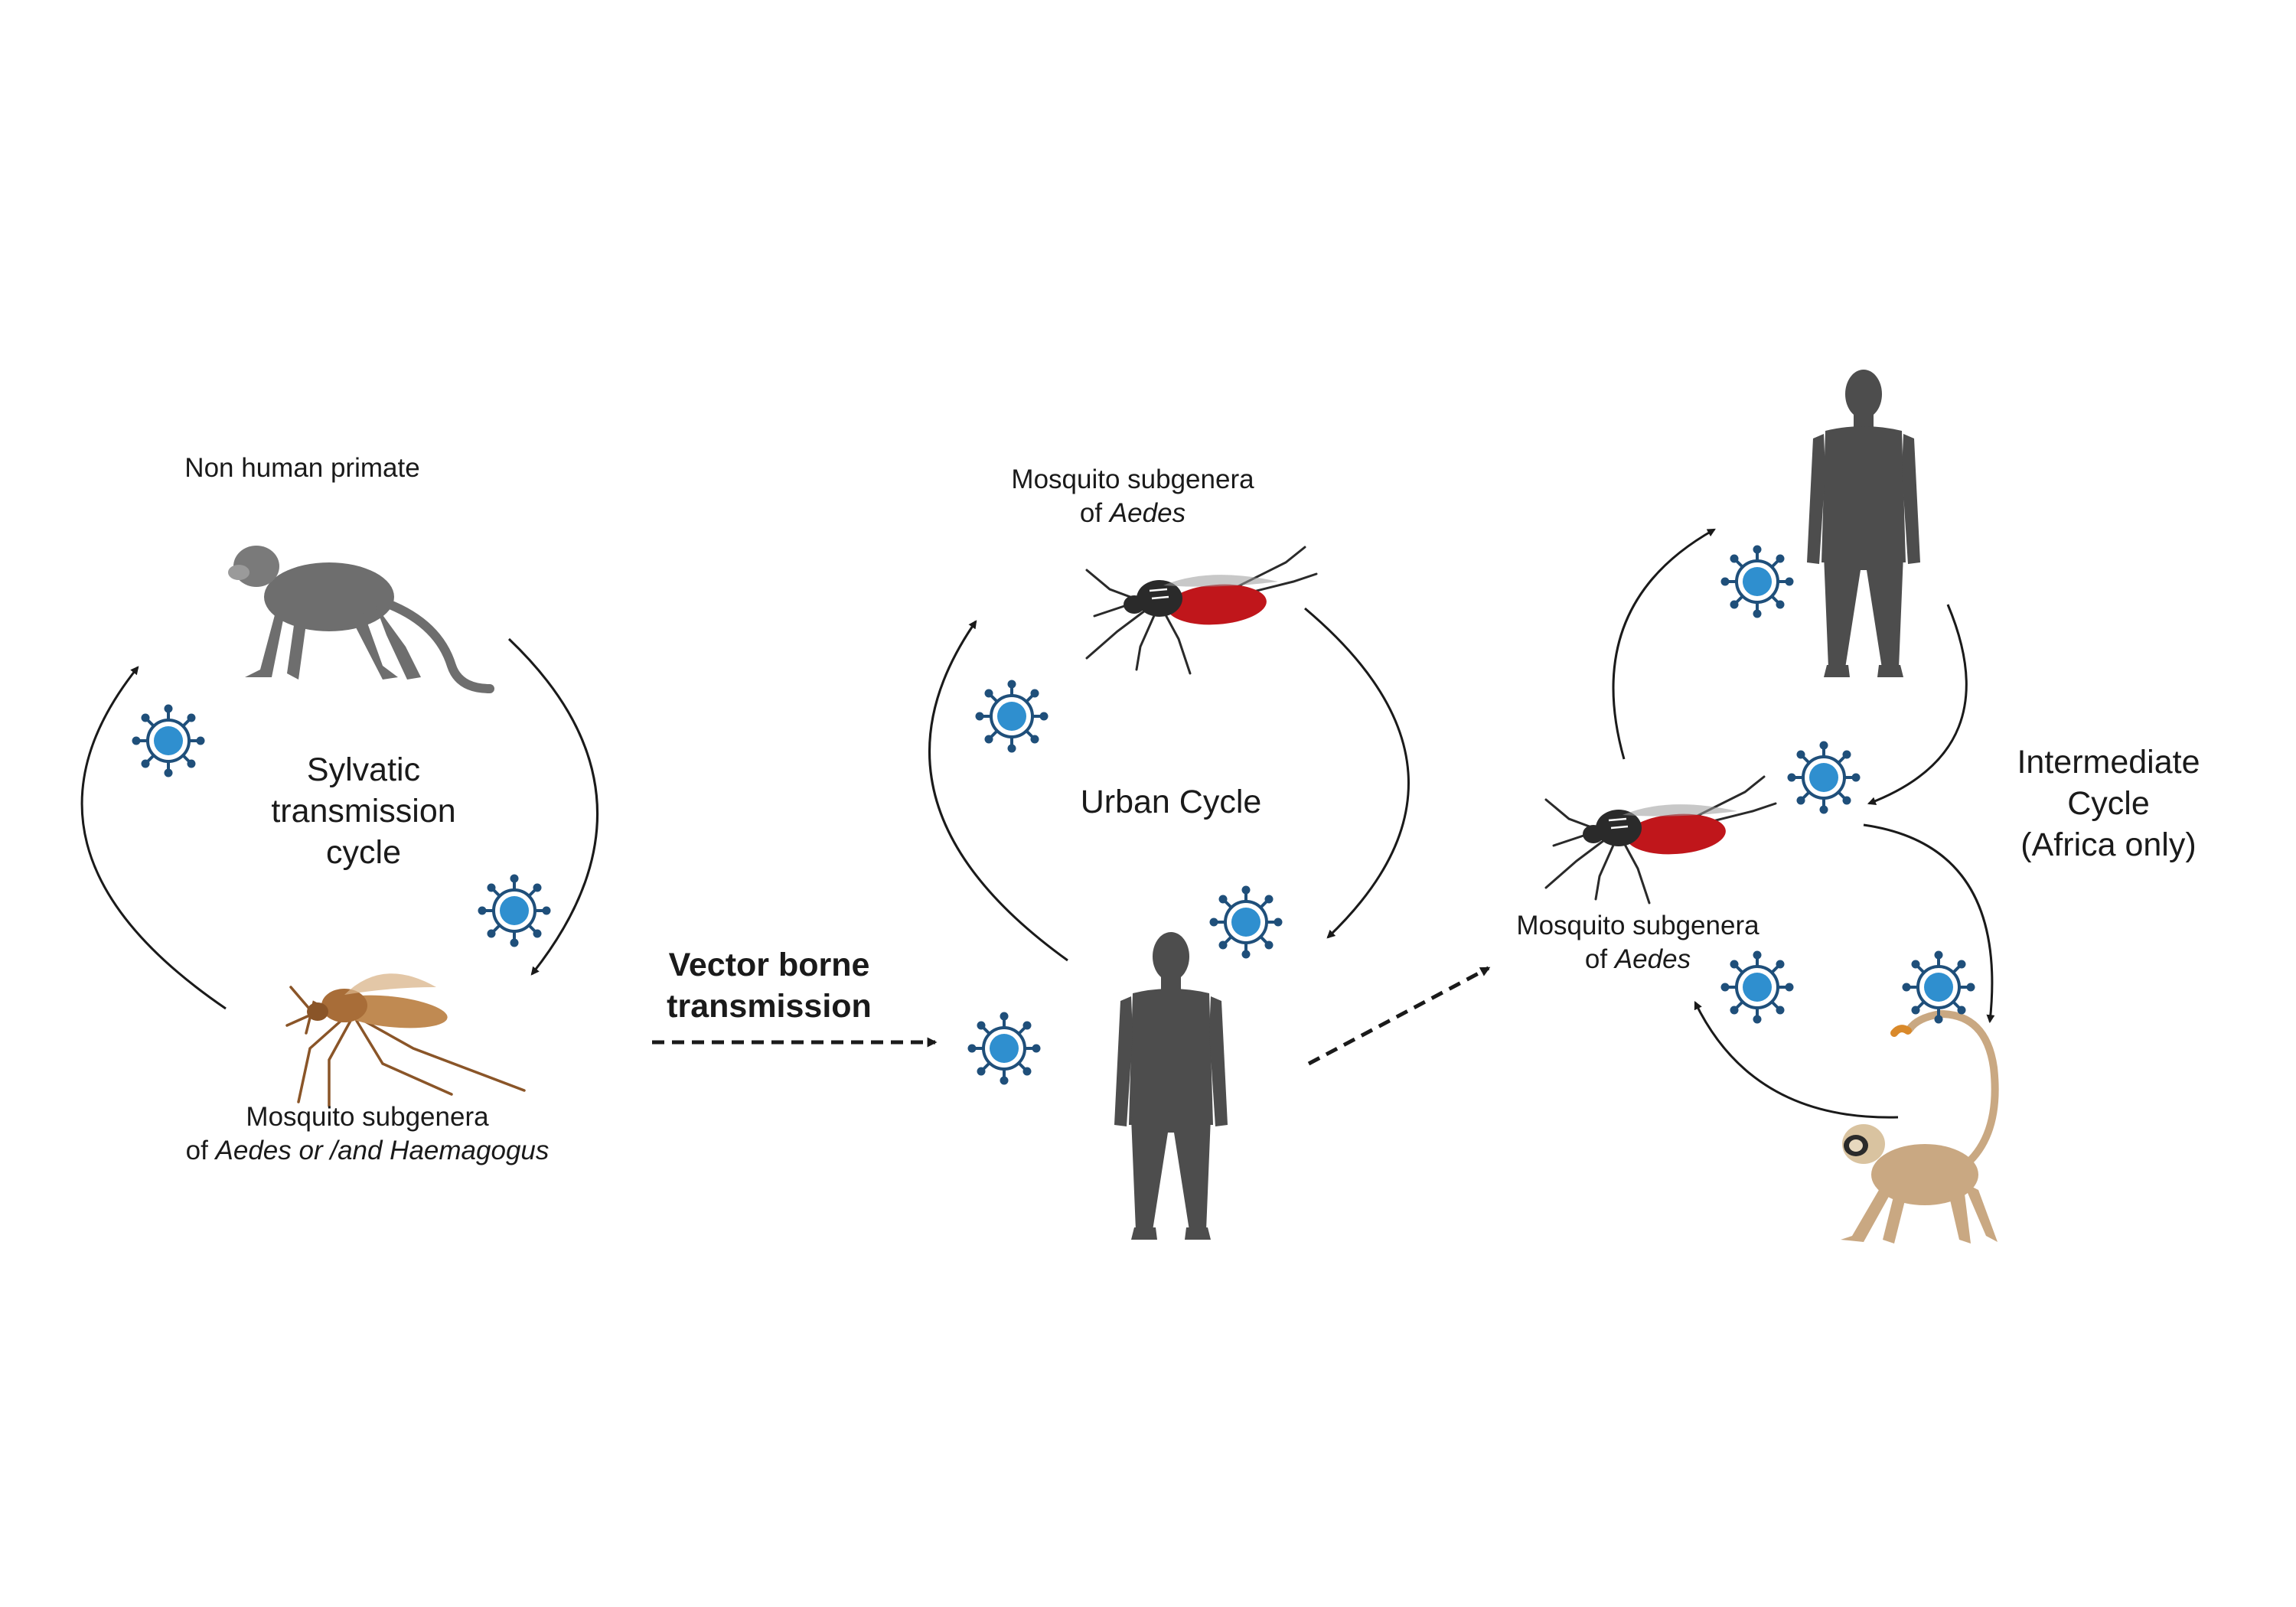 This screenshot has height=1607, width=2296. I want to click on arrow-primate-to-mosquito, so click(553, 806).